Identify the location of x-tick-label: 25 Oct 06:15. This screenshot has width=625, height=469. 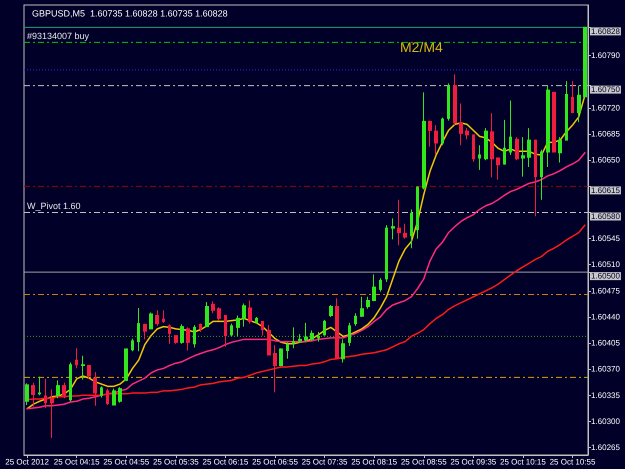
(225, 462).